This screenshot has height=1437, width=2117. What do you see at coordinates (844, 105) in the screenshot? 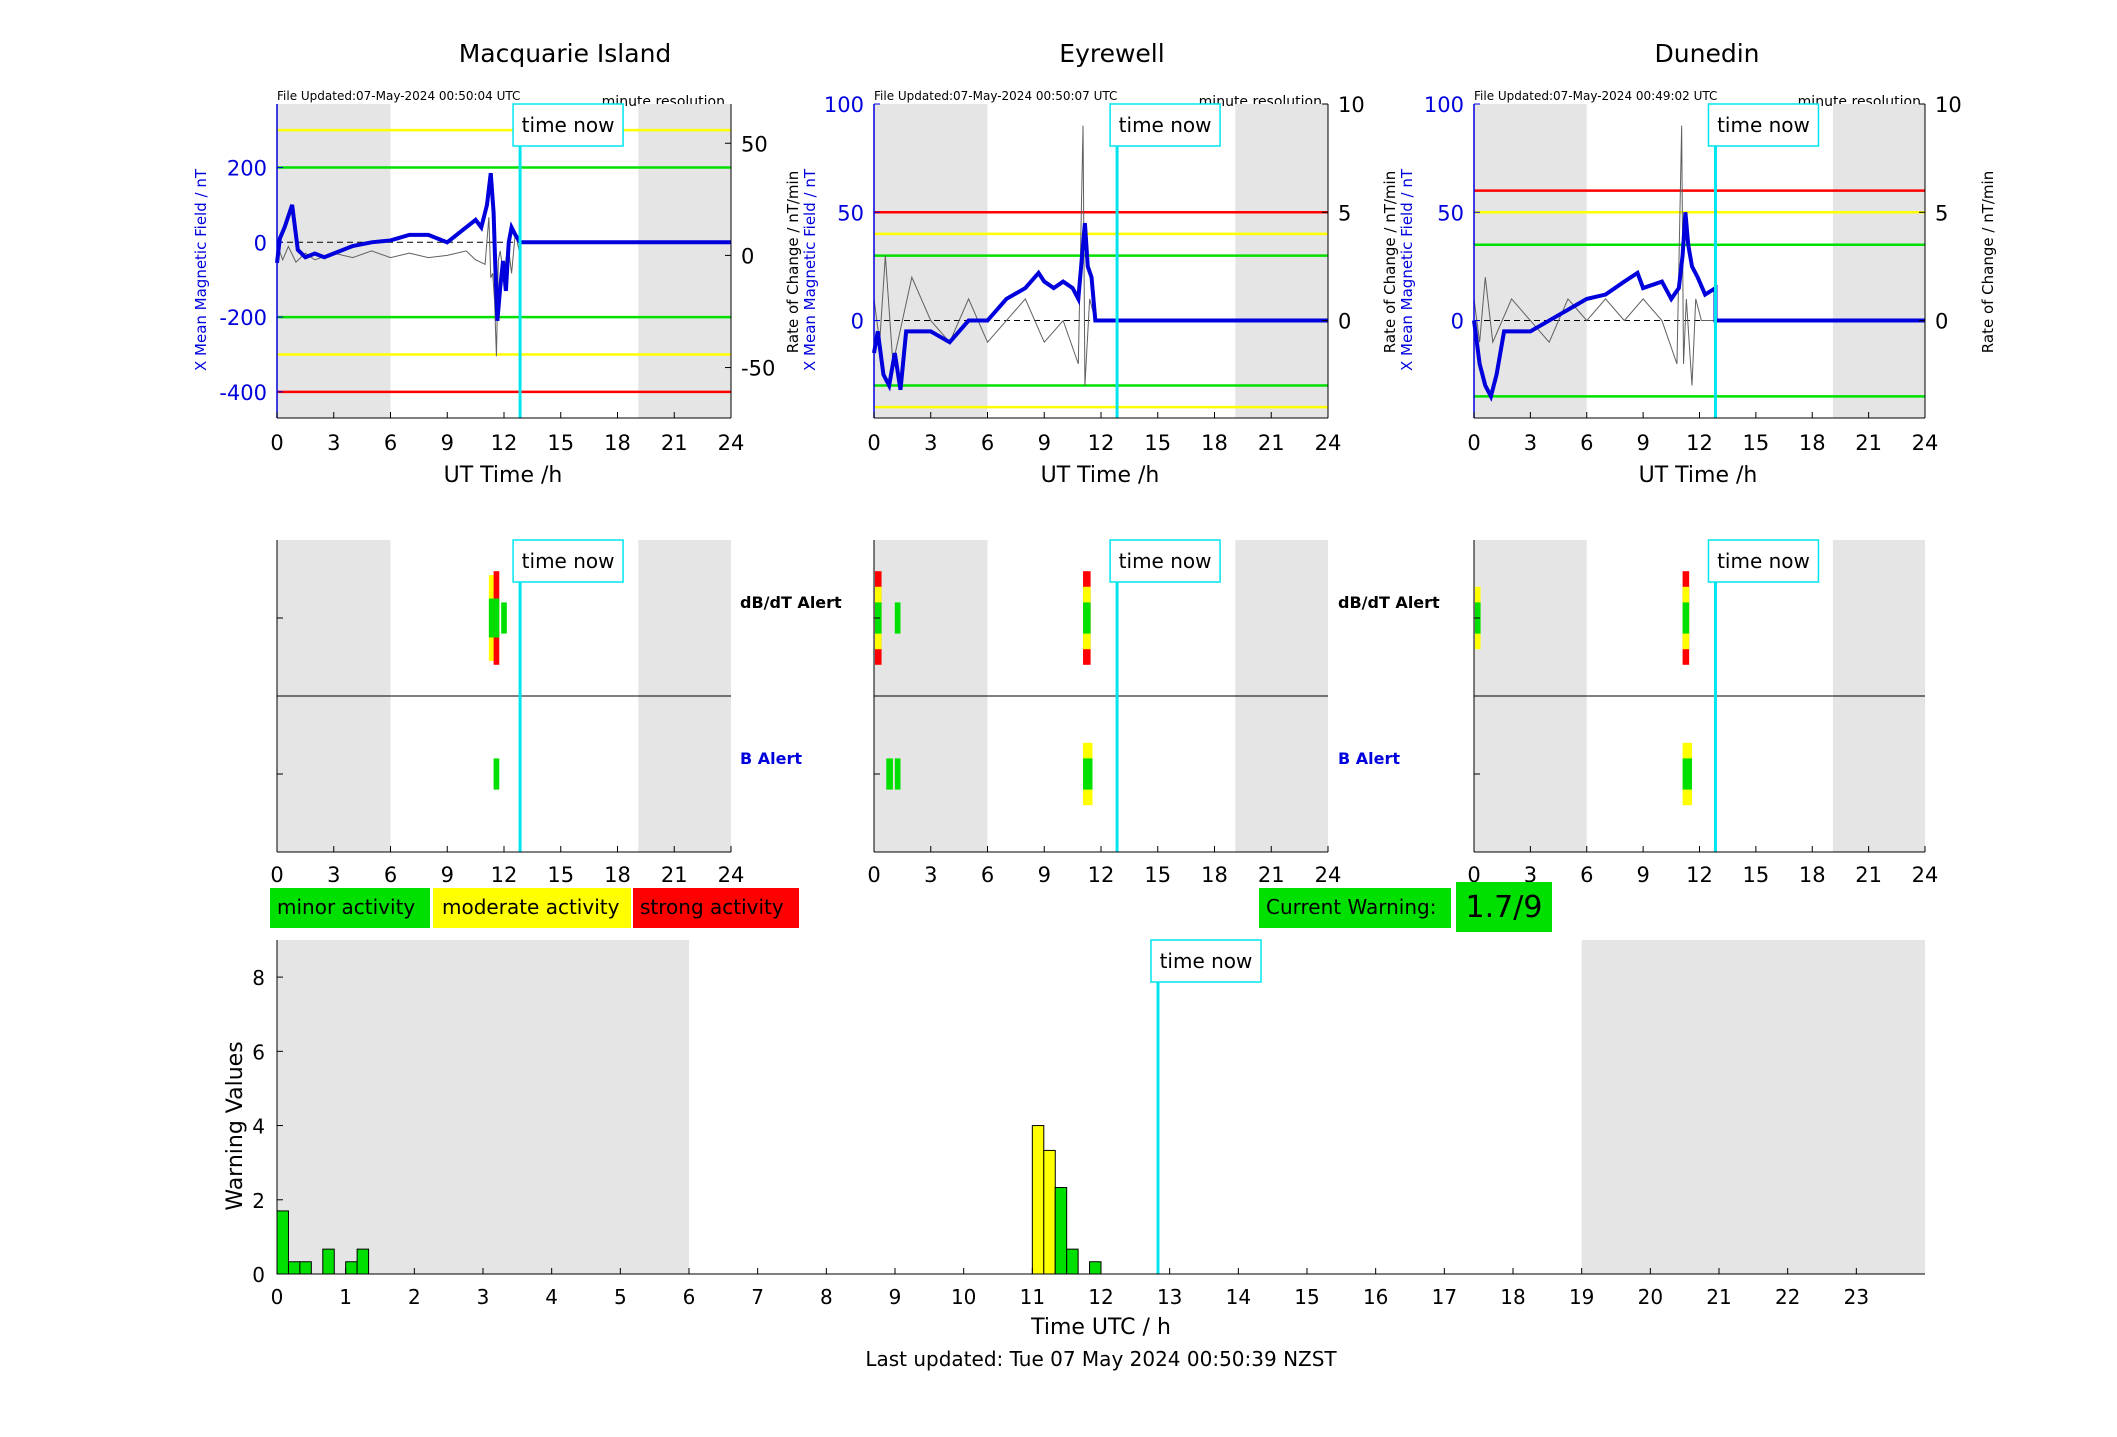
I see `y-tick-label: 100` at bounding box center [844, 105].